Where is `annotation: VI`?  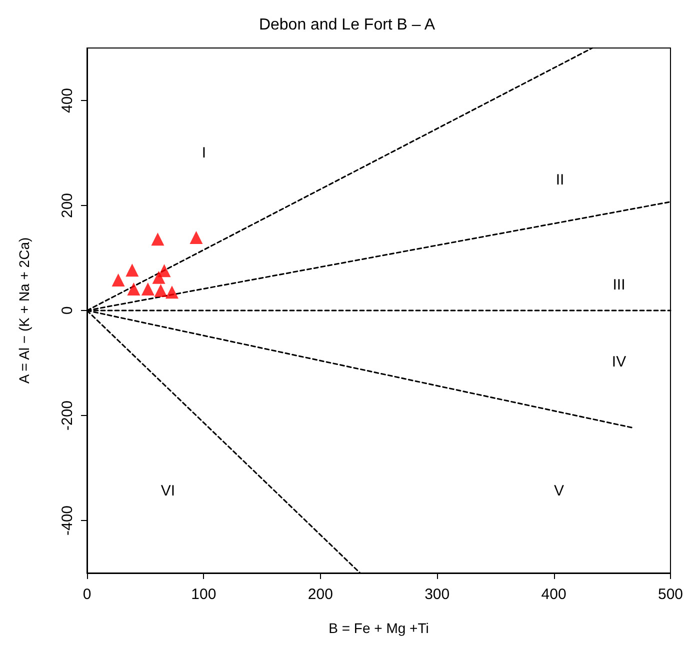
annotation: VI is located at coordinates (168, 491).